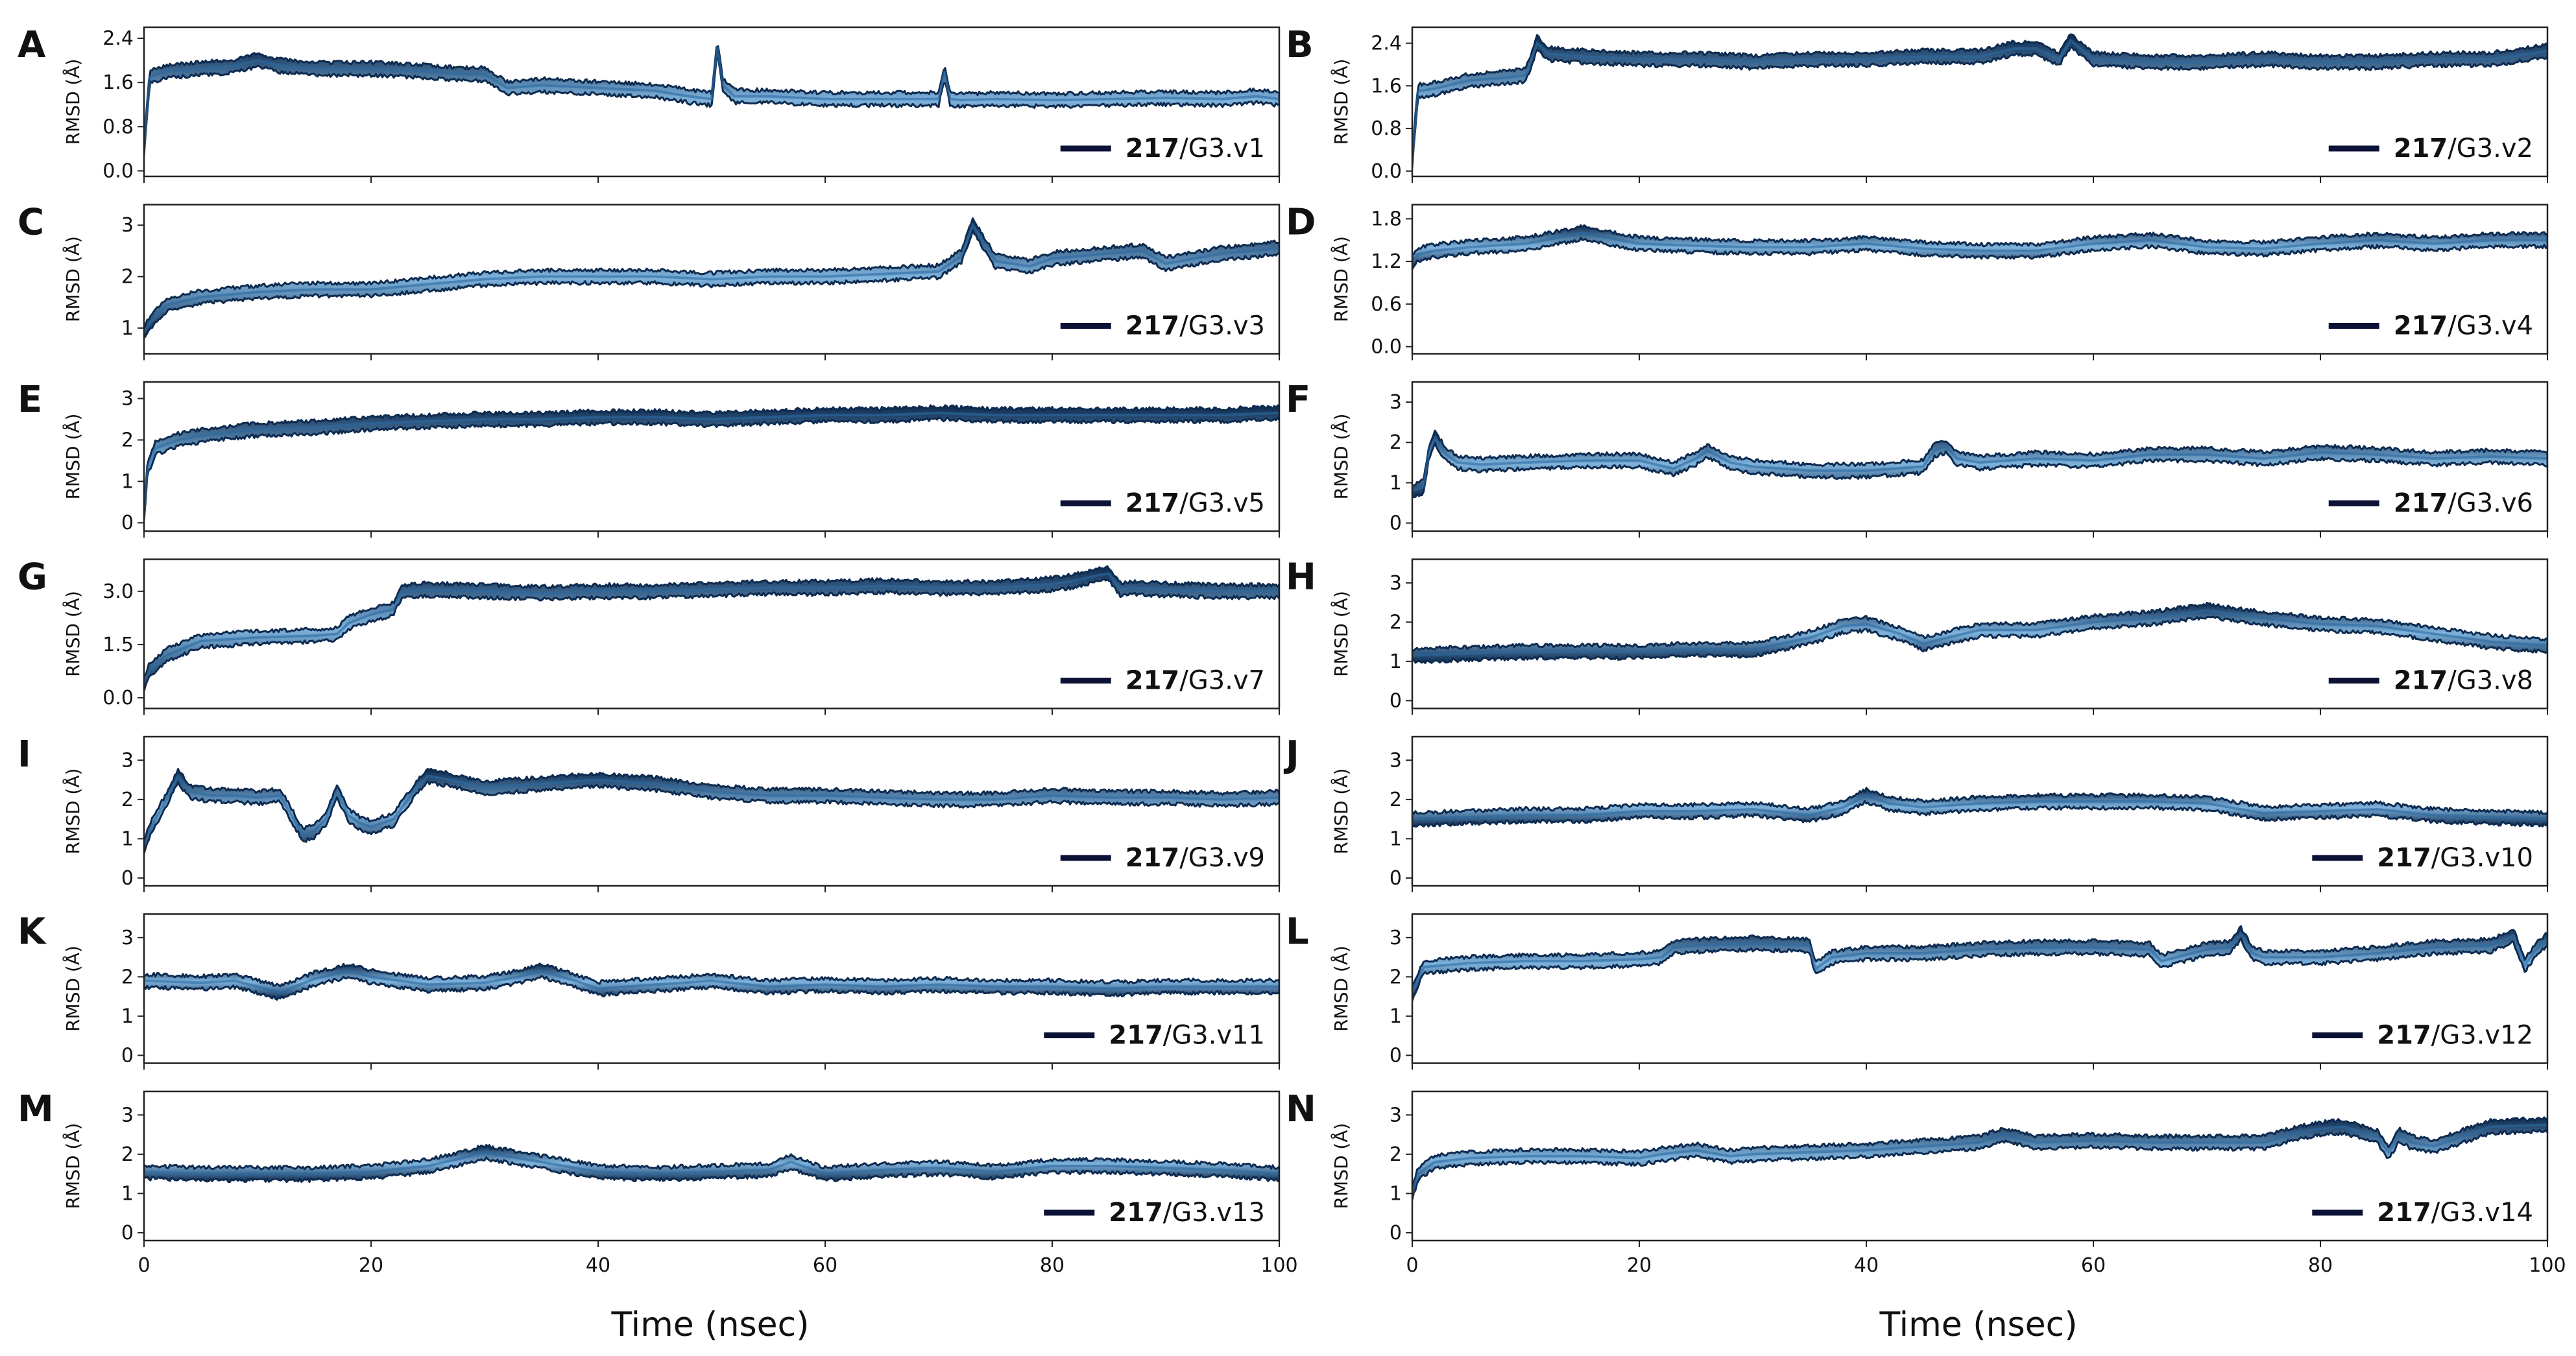  Describe the element at coordinates (1154, 1213) in the screenshot. I see `legend: 217/G3.v13` at that location.